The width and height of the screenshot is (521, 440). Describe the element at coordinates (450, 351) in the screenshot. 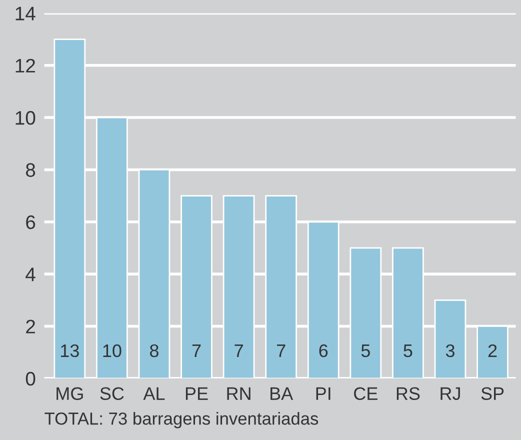

I see `data-label: 3` at that location.